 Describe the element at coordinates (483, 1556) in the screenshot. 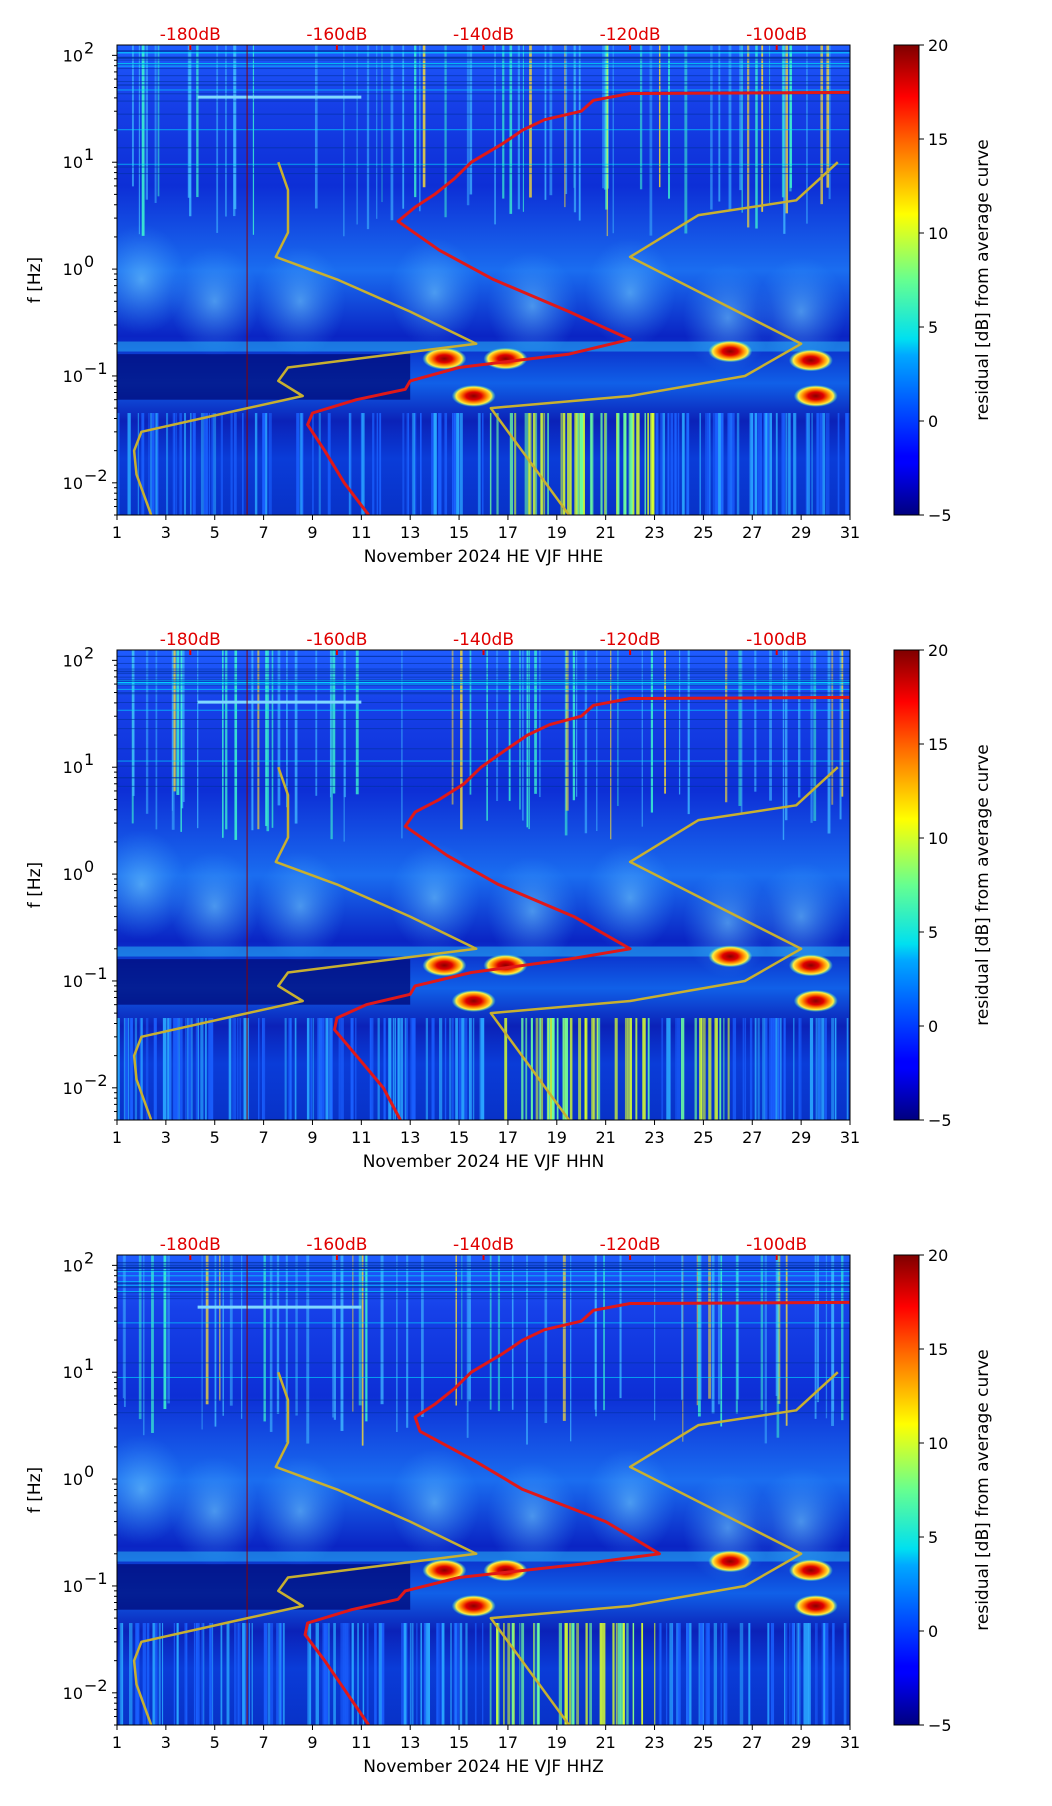

I see `band-018hz` at that location.